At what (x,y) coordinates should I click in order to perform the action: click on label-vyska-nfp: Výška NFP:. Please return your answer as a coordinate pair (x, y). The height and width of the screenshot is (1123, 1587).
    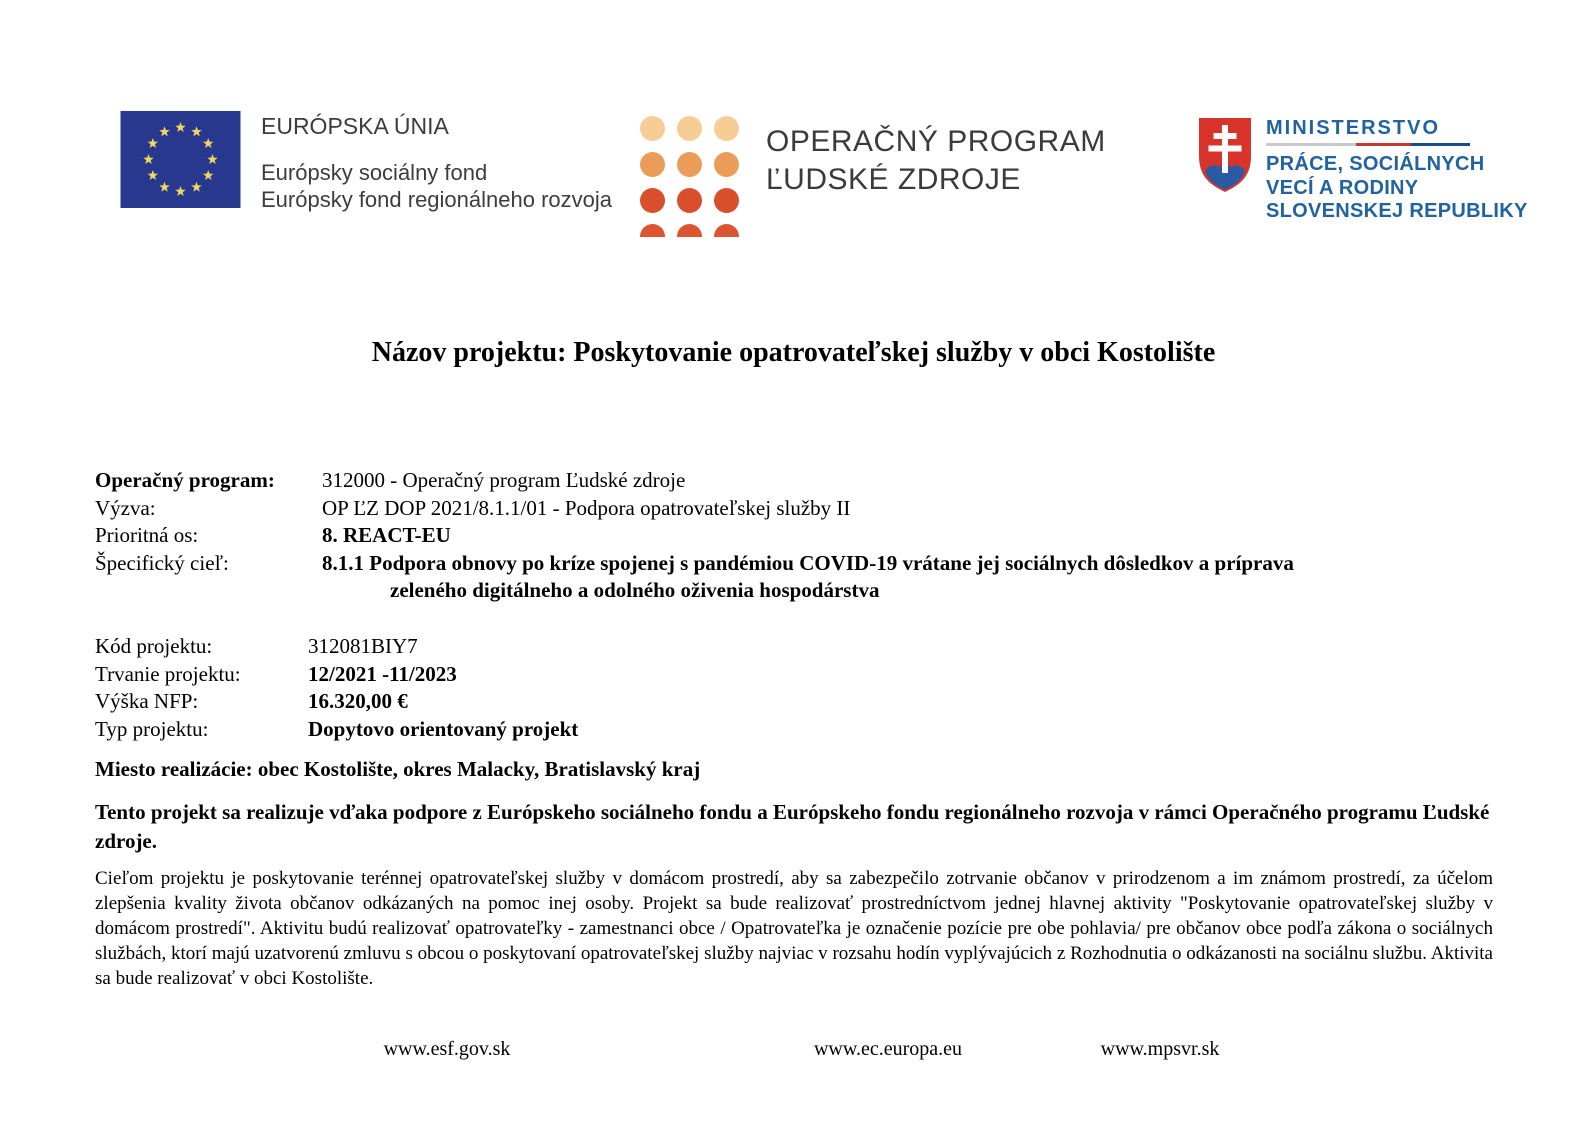
    Looking at the image, I should click on (147, 701).